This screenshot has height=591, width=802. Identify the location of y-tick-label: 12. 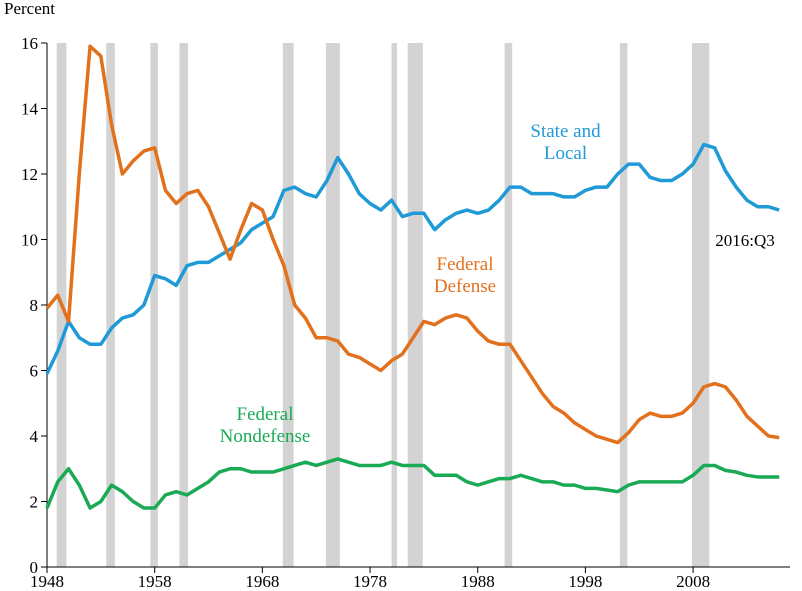
(29, 174).